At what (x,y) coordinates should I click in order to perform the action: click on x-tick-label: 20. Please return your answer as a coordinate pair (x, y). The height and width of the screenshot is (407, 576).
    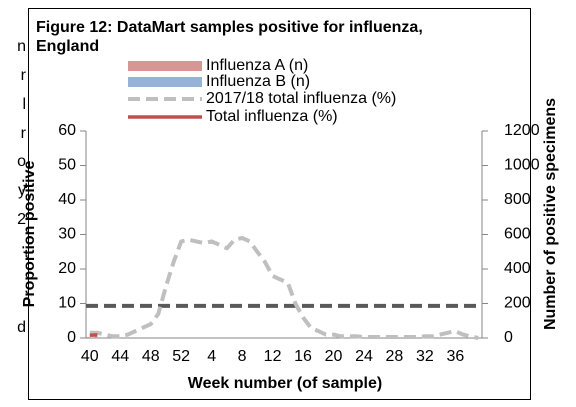
    Looking at the image, I should click on (334, 356).